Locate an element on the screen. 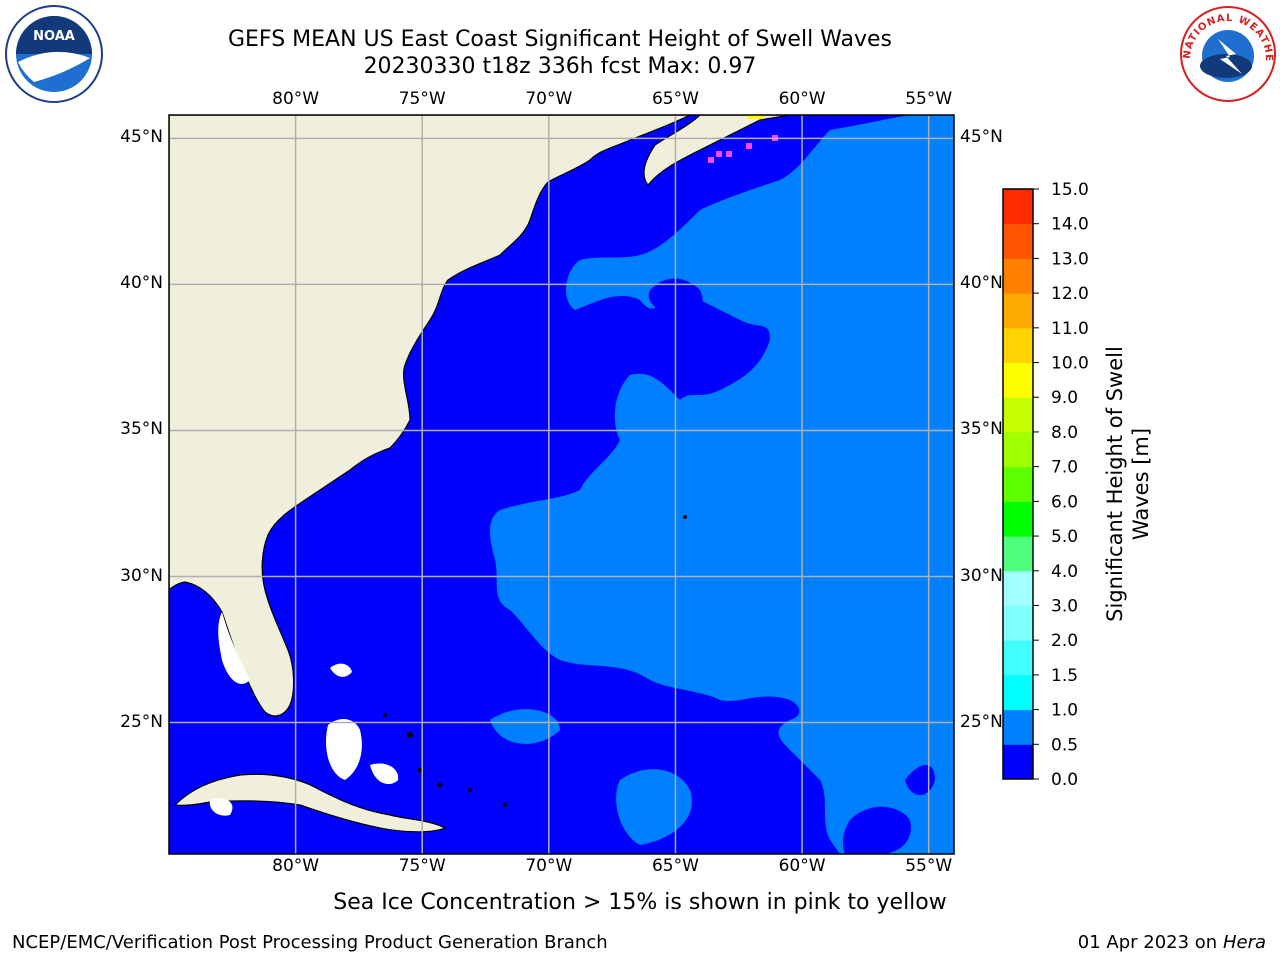 Image resolution: width=1280 pixels, height=960 pixels. colorbar-tick-label: 3.0 is located at coordinates (1064, 606).